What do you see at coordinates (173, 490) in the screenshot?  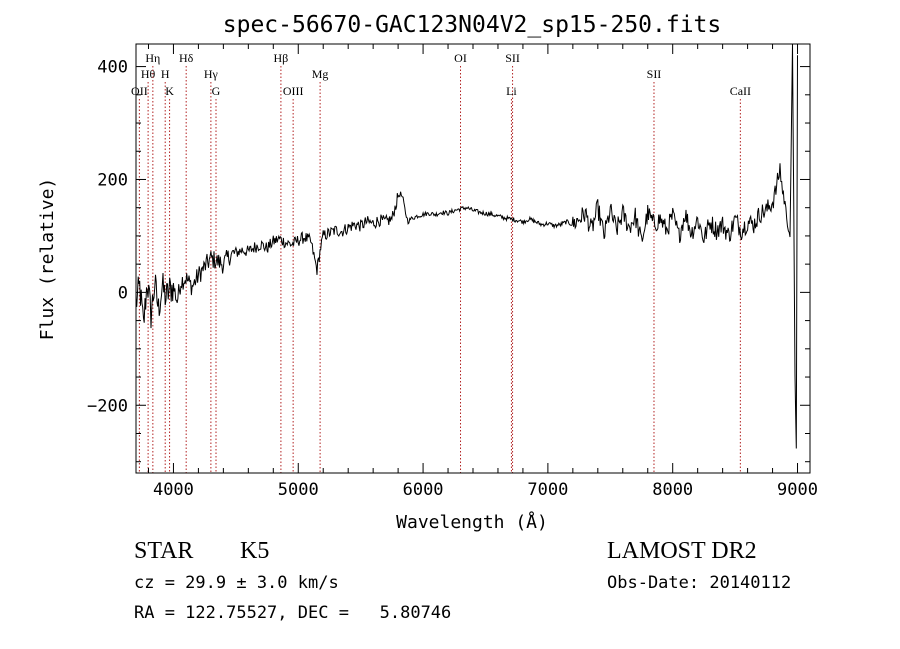 I see `x-tick-label: 4000` at bounding box center [173, 490].